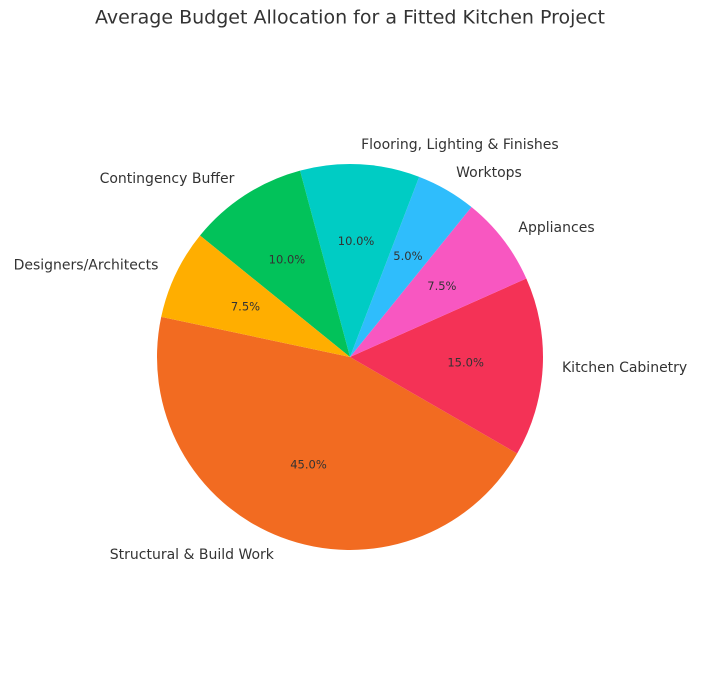 This screenshot has width=701, height=698. I want to click on slice-label: Kitchen Cabinetry, so click(624, 368).